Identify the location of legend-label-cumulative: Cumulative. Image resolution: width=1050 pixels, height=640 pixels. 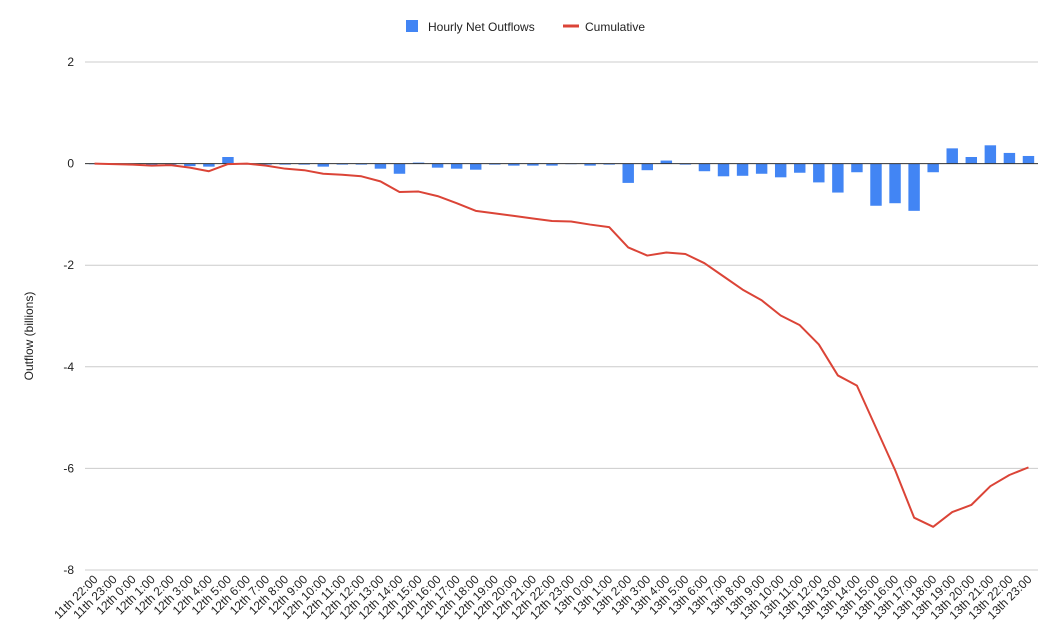
(615, 27).